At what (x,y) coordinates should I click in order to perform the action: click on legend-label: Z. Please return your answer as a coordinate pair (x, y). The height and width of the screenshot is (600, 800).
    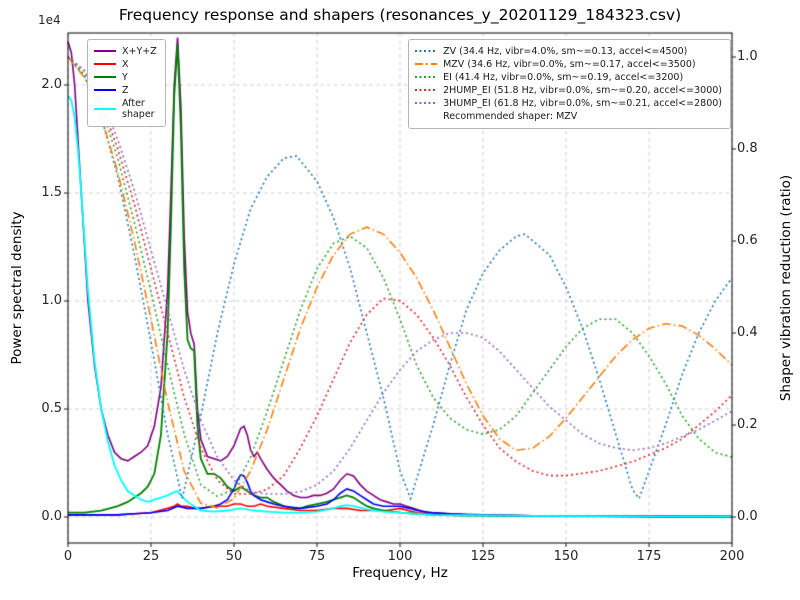
    Looking at the image, I should click on (125, 90).